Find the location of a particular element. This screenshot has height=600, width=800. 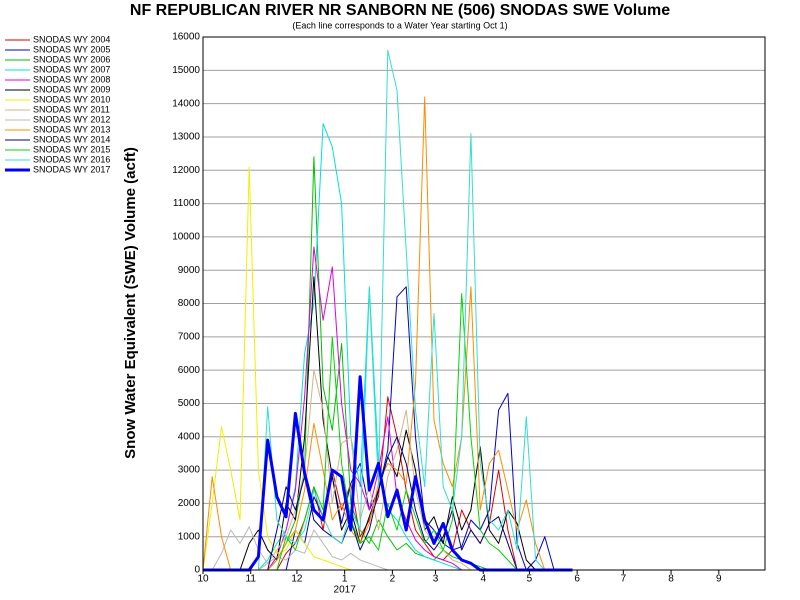

legend-label: SNODAS WY 2012 is located at coordinates (71, 119).